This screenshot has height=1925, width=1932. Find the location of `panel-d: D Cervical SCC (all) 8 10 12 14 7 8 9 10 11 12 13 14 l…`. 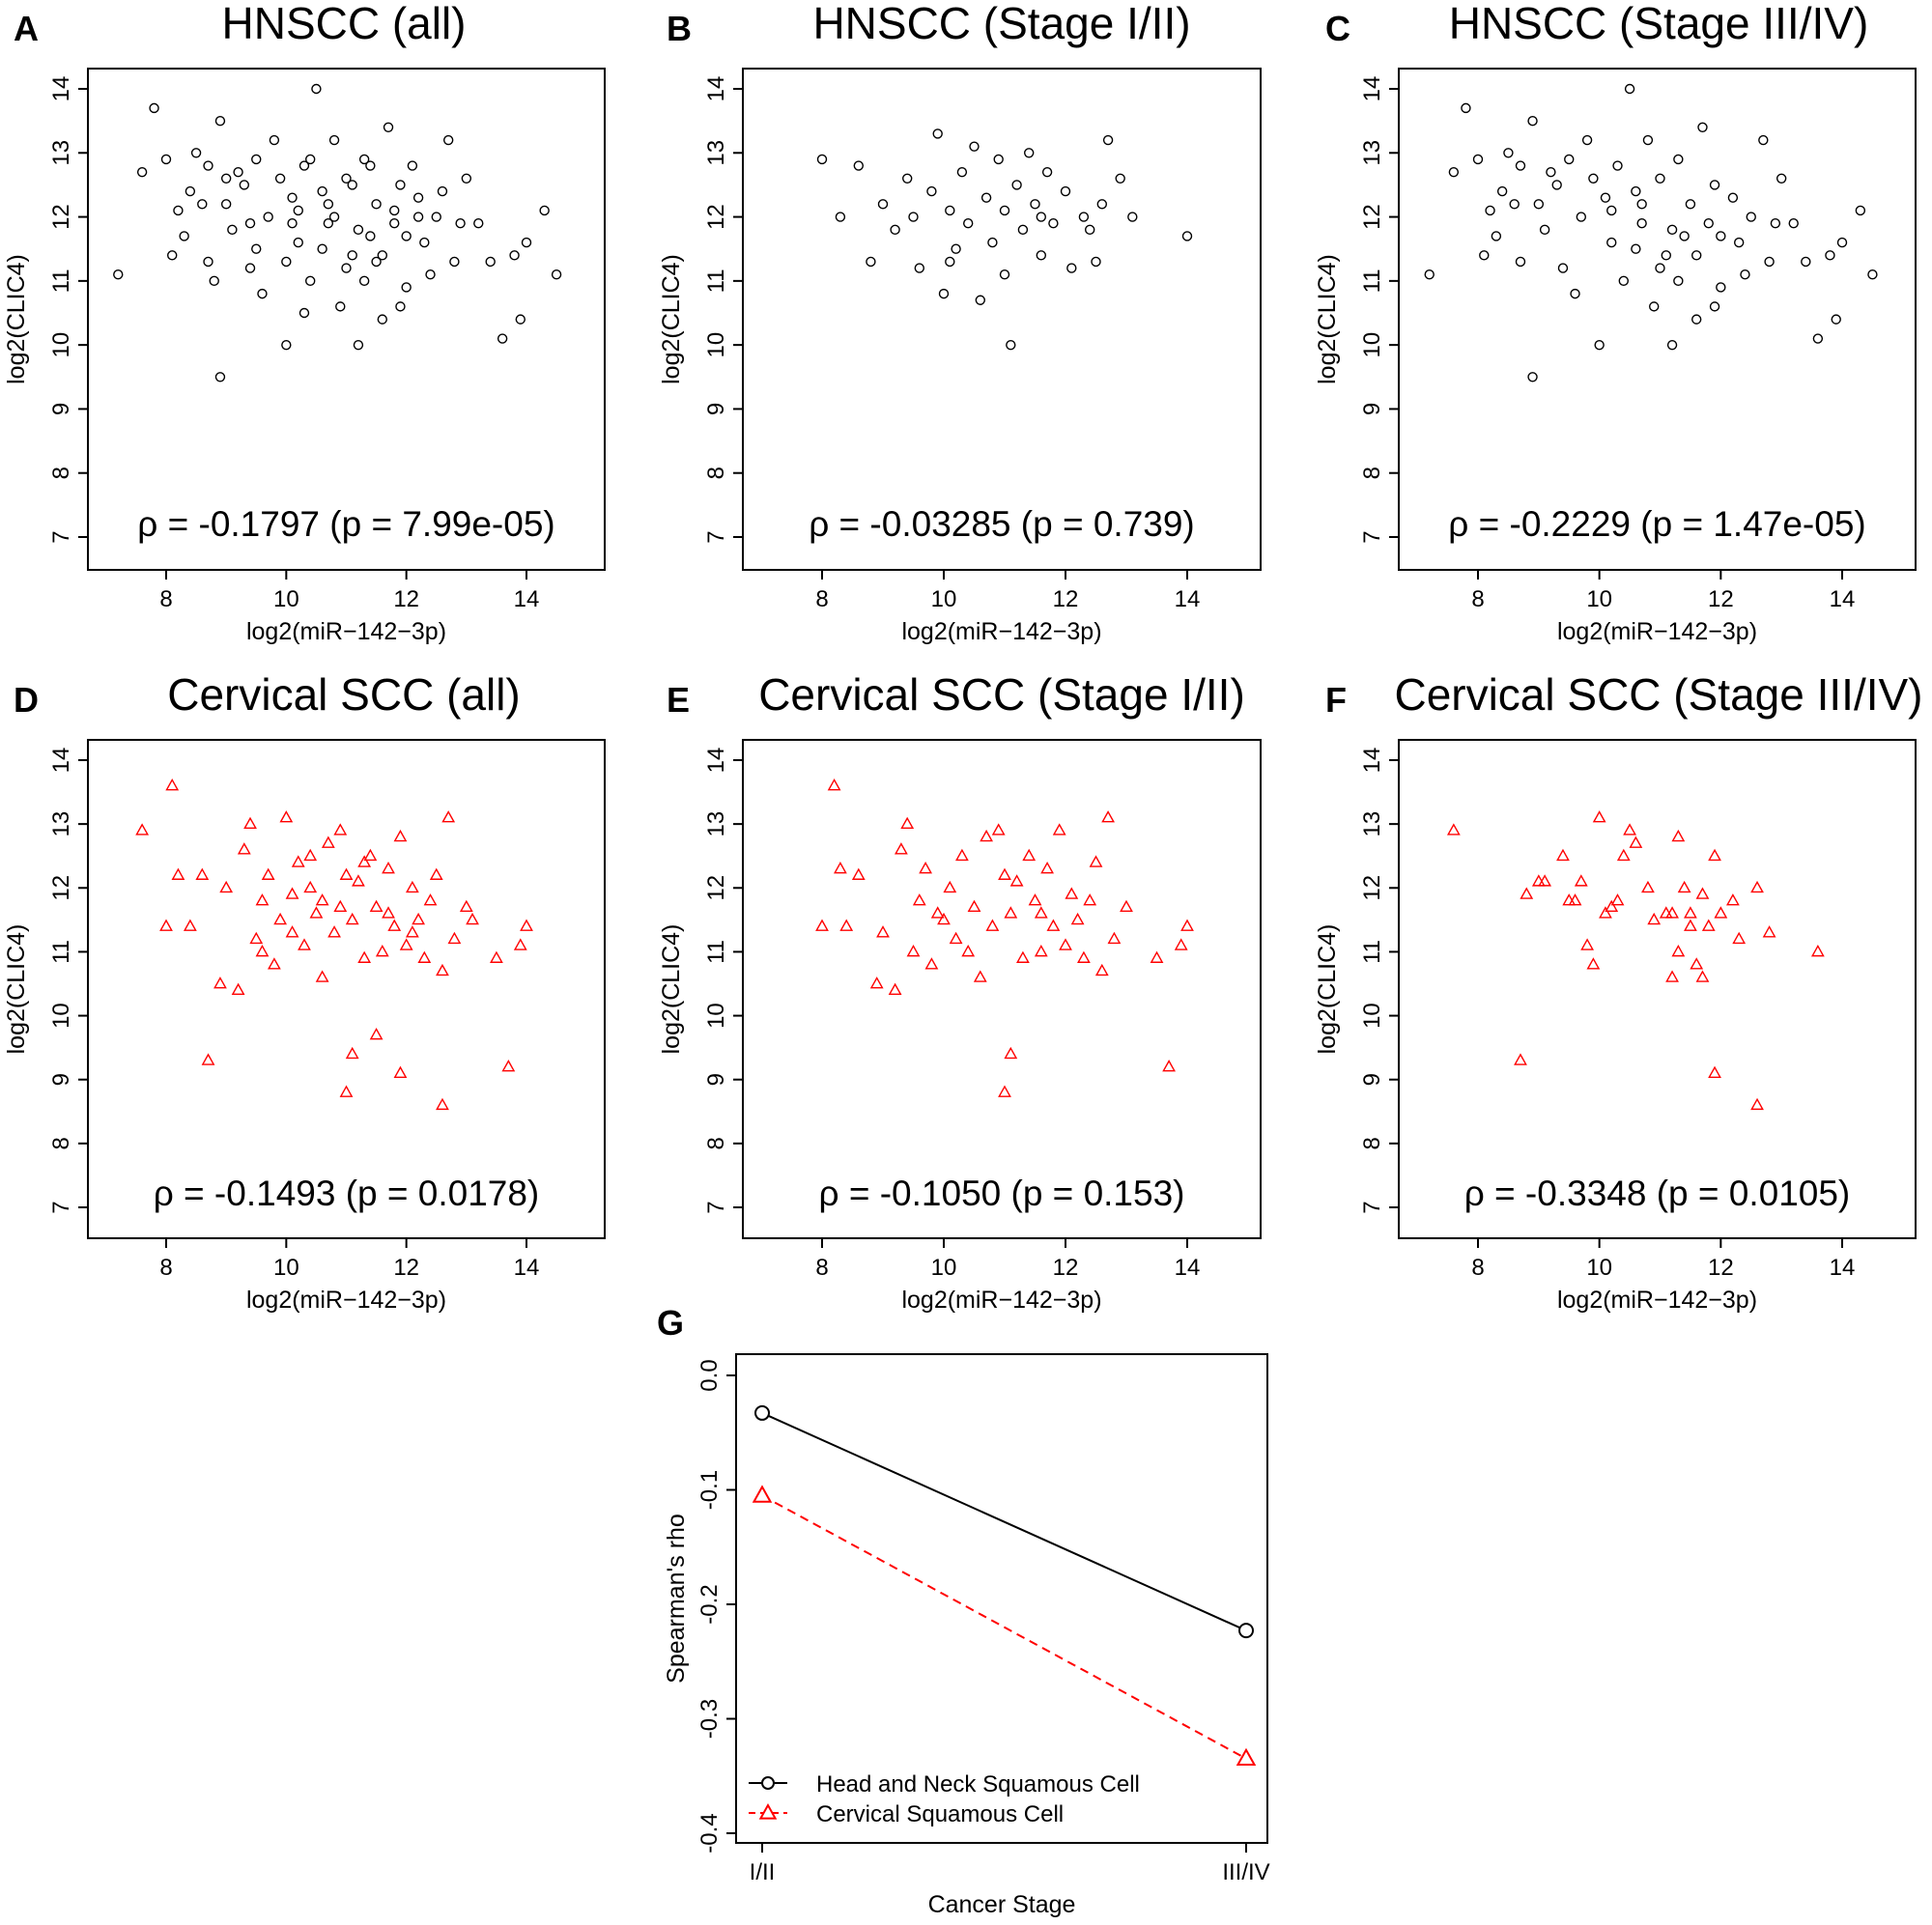

panel-d: D Cervical SCC (all) 8 10 12 14 7 8 9 10 11 12 13 14 l… is located at coordinates (304, 992).